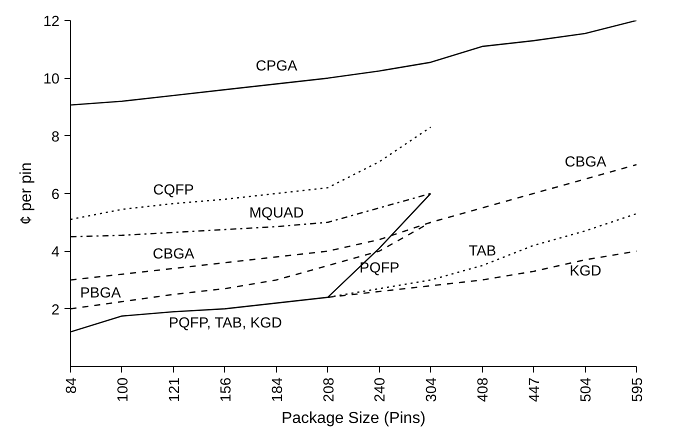  What do you see at coordinates (51, 80) in the screenshot?
I see `y-tick-label: 10` at bounding box center [51, 80].